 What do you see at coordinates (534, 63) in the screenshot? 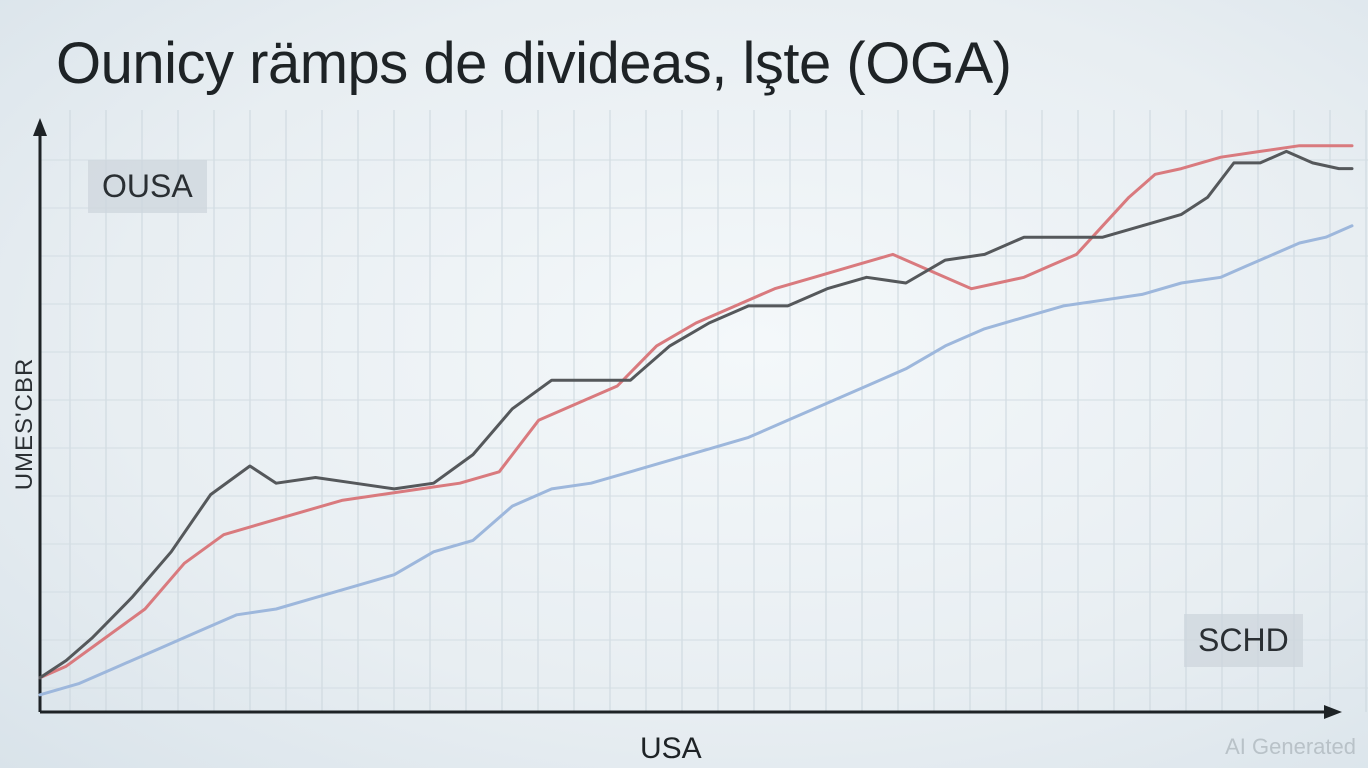
I see `chart-title: Ounicy rämps de divideas, lşte (OGA)` at bounding box center [534, 63].